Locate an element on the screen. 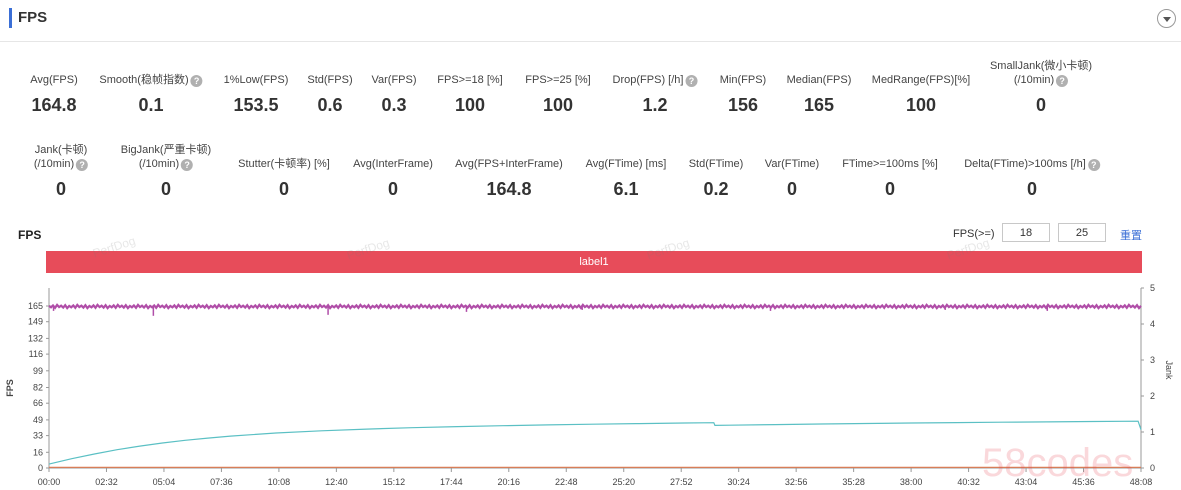 This screenshot has width=1181, height=490. y-tick-label: 149 is located at coordinates (35, 322).